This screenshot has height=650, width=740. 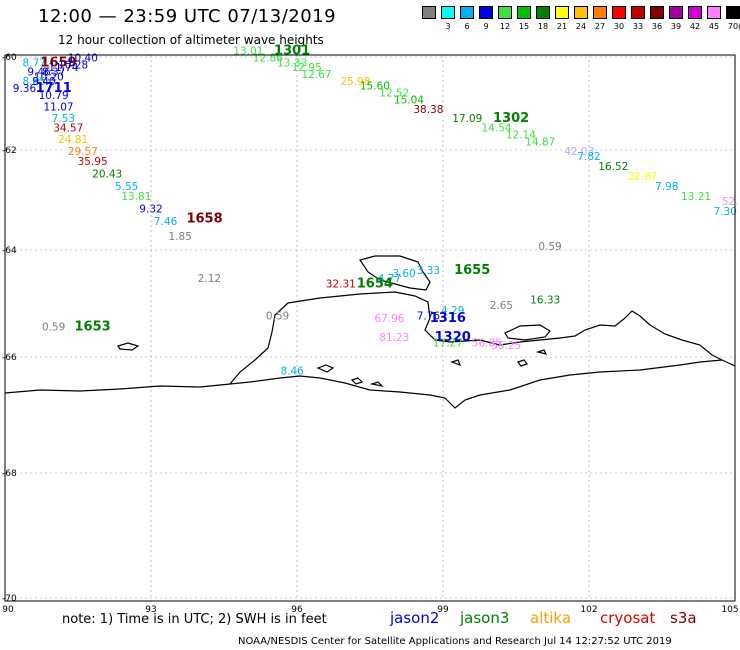 I want to click on islet-d, so click(x=522, y=363).